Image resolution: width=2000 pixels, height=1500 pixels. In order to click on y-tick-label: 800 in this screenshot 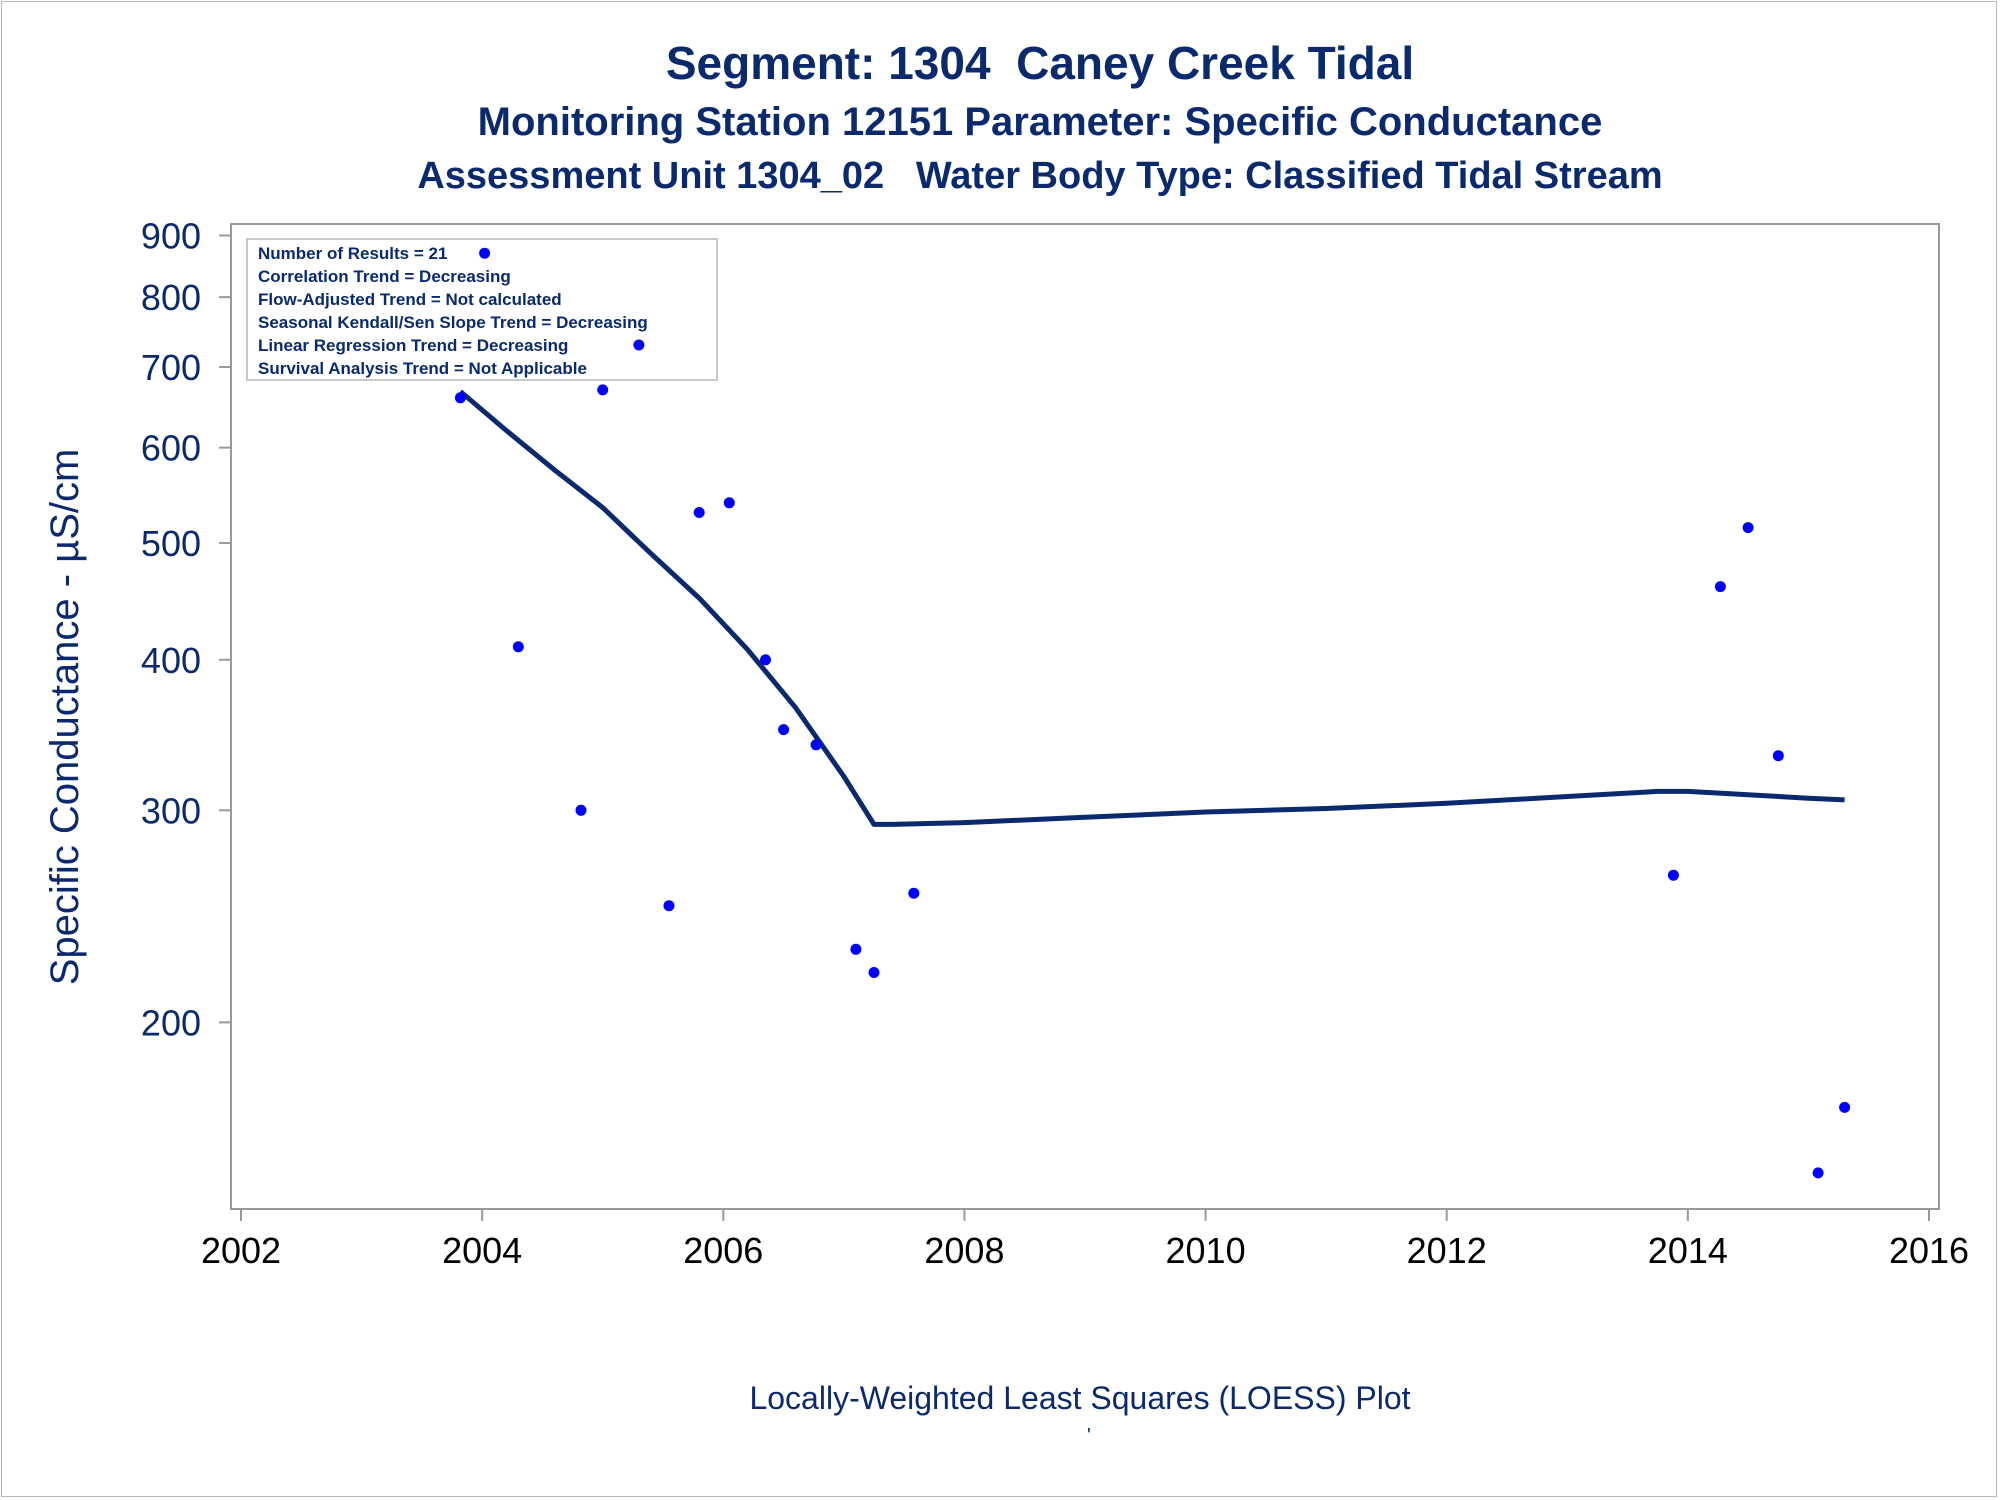, I will do `click(171, 297)`.